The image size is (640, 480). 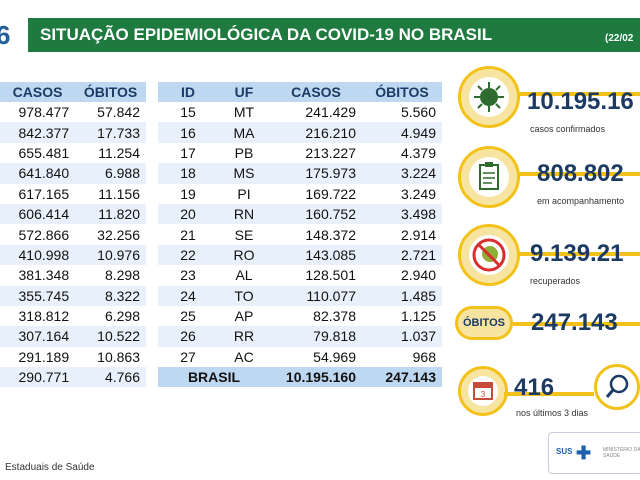 I want to click on casos-cell: 54.969, so click(x=316, y=357).